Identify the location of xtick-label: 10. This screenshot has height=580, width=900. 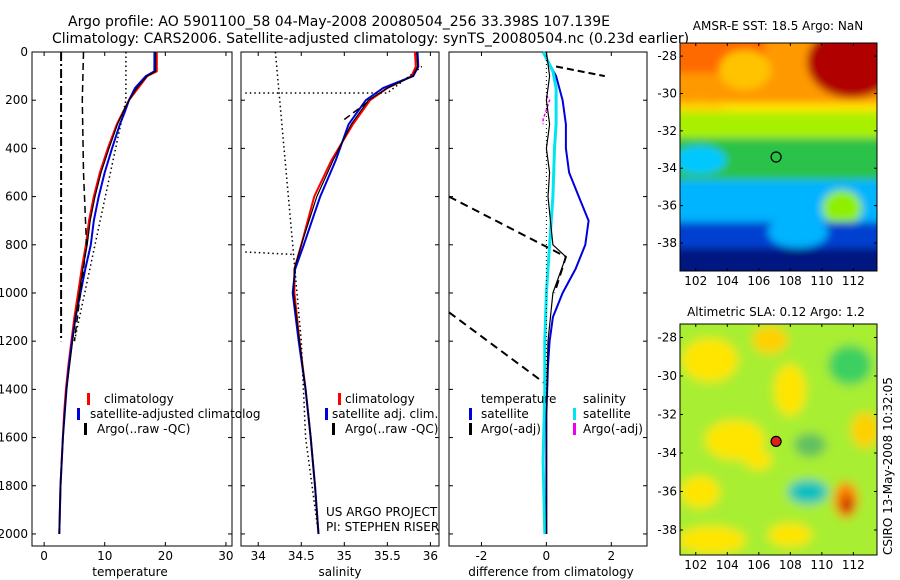
(104, 556).